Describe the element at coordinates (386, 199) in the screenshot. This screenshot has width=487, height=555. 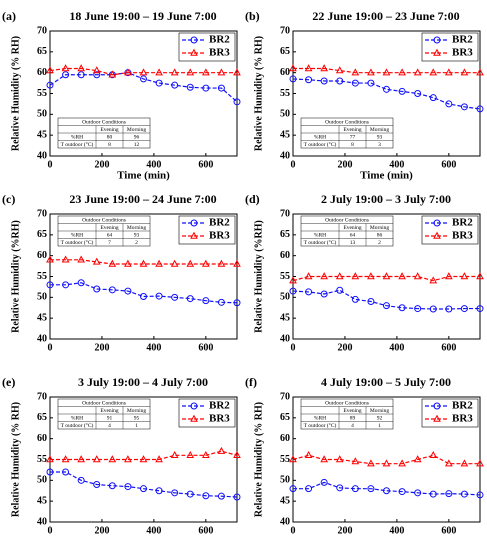
I see `panel-title: 2 July 19:00 – 3 July 7:00` at that location.